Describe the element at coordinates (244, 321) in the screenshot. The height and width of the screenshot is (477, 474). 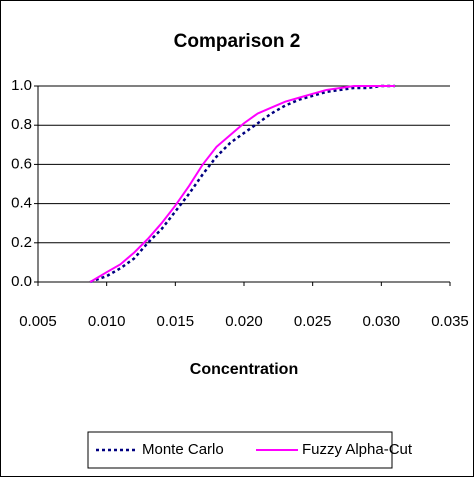
I see `x-tick-label: 0.020` at that location.